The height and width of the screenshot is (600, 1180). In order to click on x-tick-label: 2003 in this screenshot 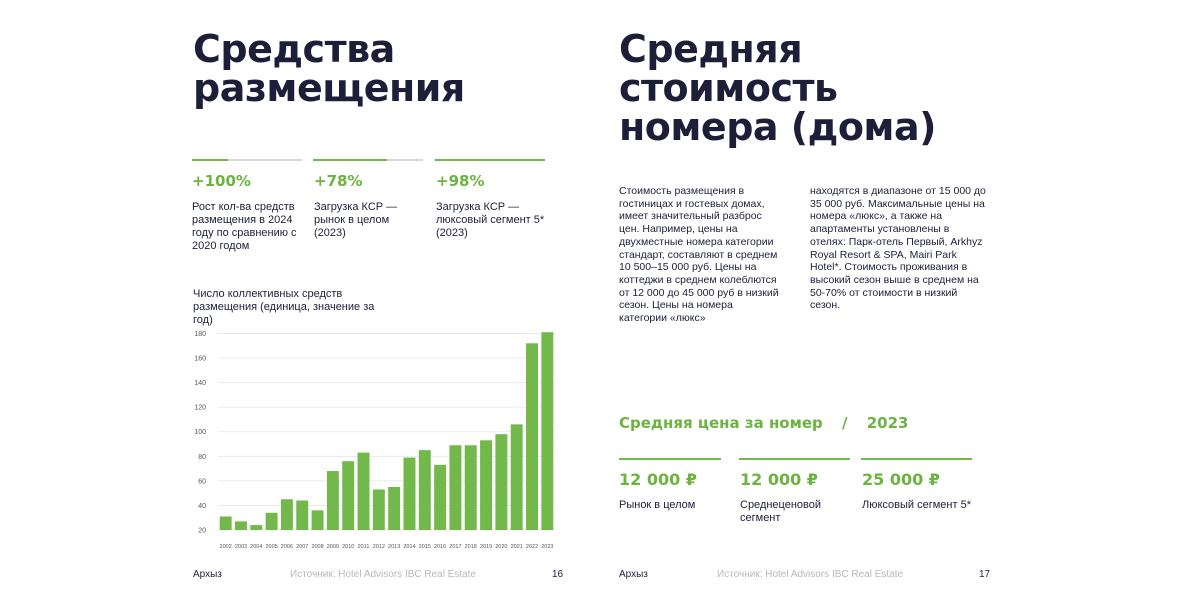, I will do `click(241, 547)`.